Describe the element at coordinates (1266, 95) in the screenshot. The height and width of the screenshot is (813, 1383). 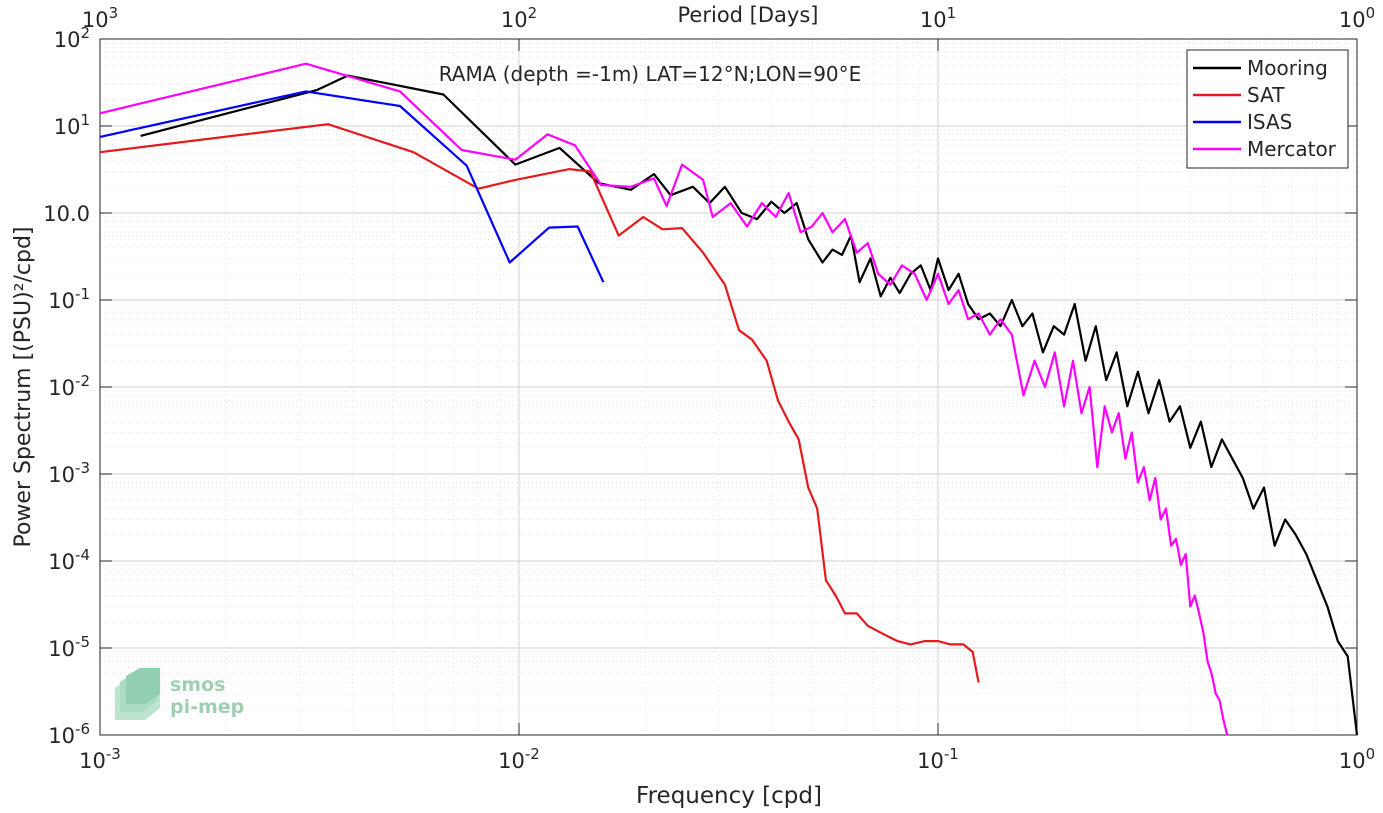
I see `legend-label-sat: SAT` at that location.